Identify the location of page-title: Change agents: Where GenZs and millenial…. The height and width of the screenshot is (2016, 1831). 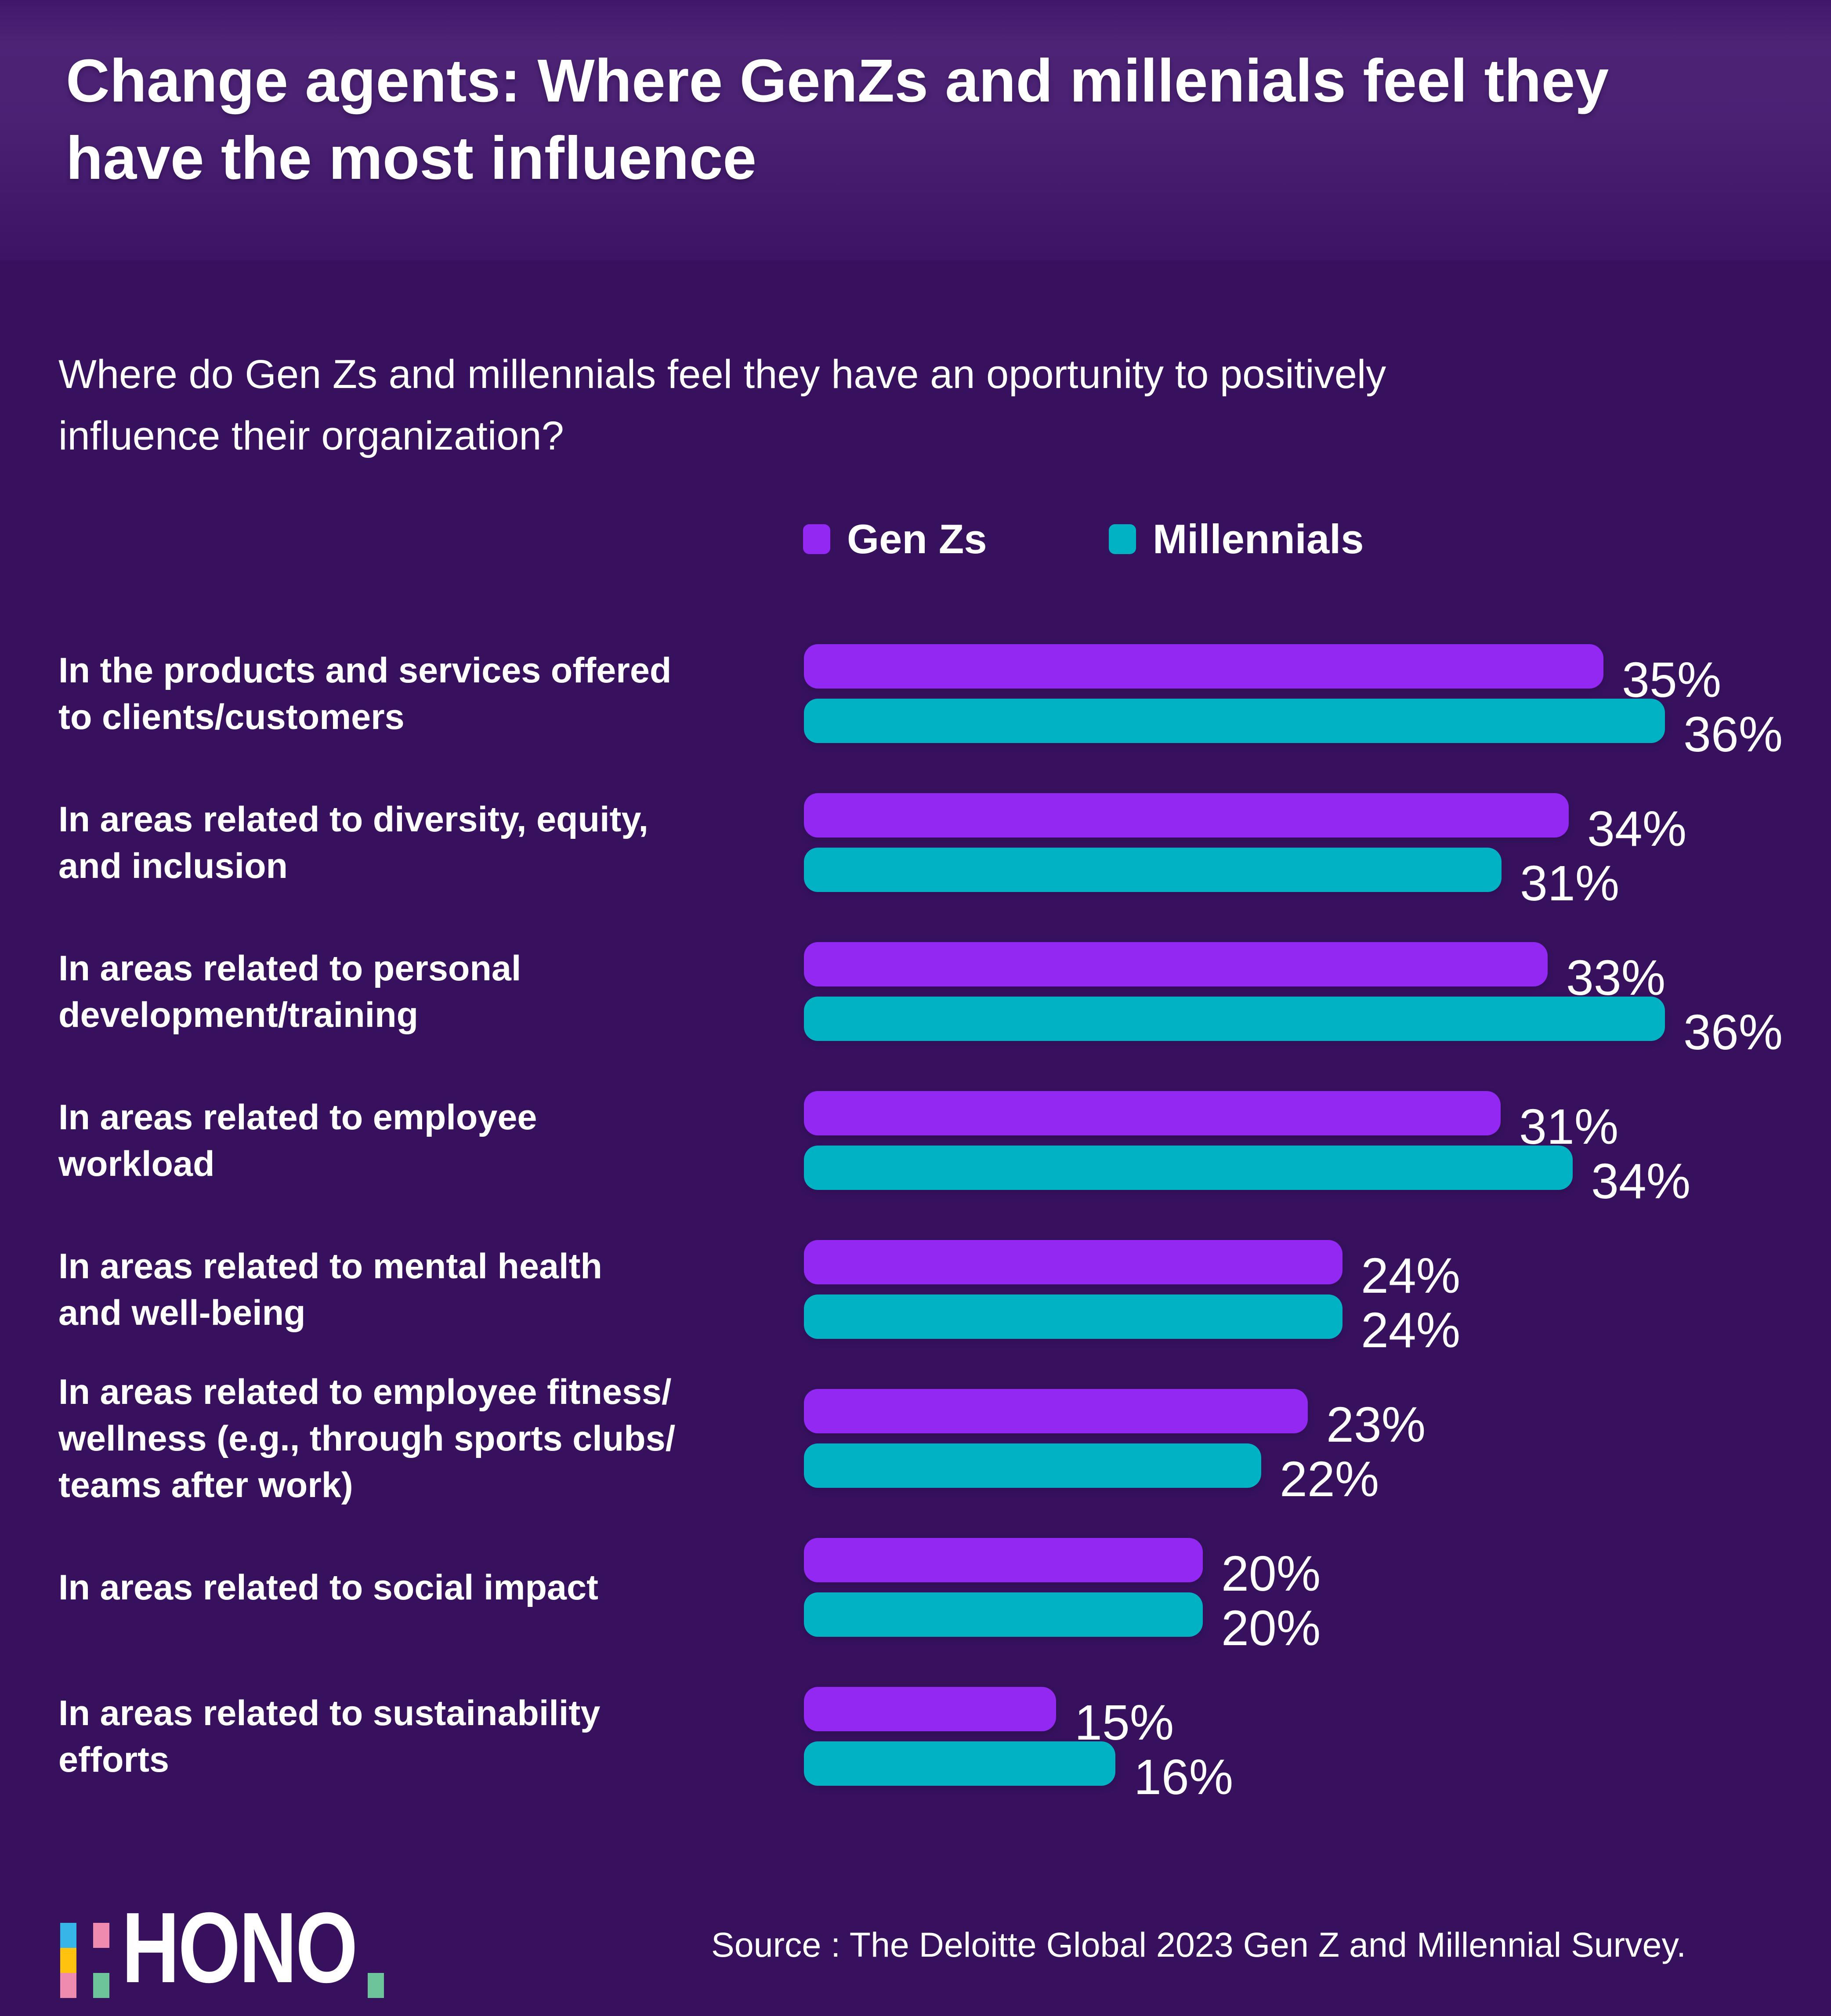
(837, 119).